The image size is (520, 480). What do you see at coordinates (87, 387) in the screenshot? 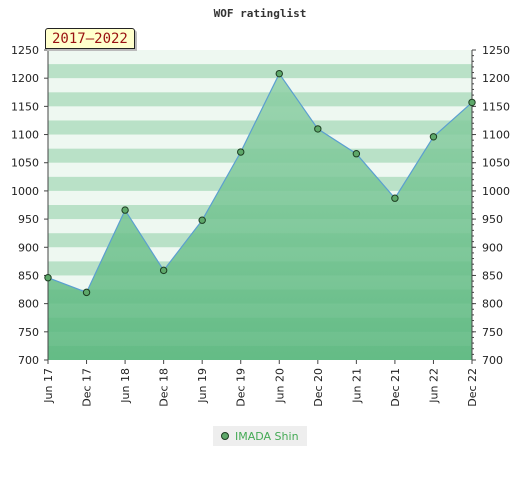
I see `x-tick-label: Dec 17` at bounding box center [87, 387].